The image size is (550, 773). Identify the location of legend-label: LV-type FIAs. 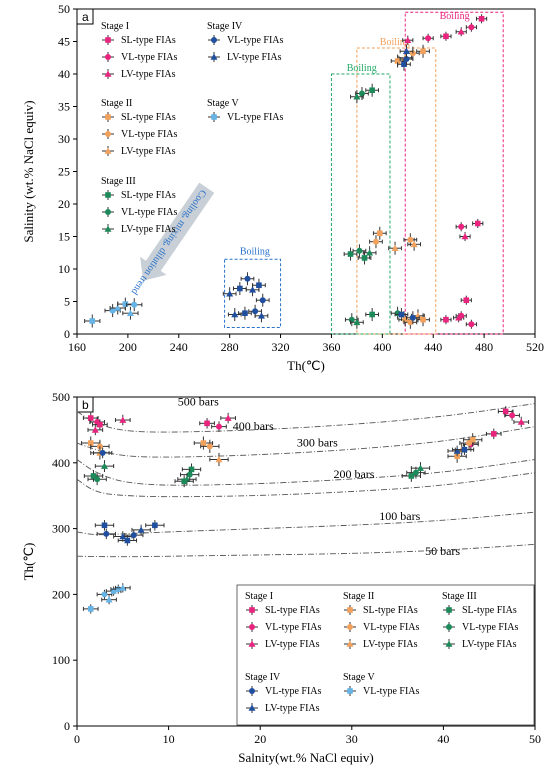
(254, 57).